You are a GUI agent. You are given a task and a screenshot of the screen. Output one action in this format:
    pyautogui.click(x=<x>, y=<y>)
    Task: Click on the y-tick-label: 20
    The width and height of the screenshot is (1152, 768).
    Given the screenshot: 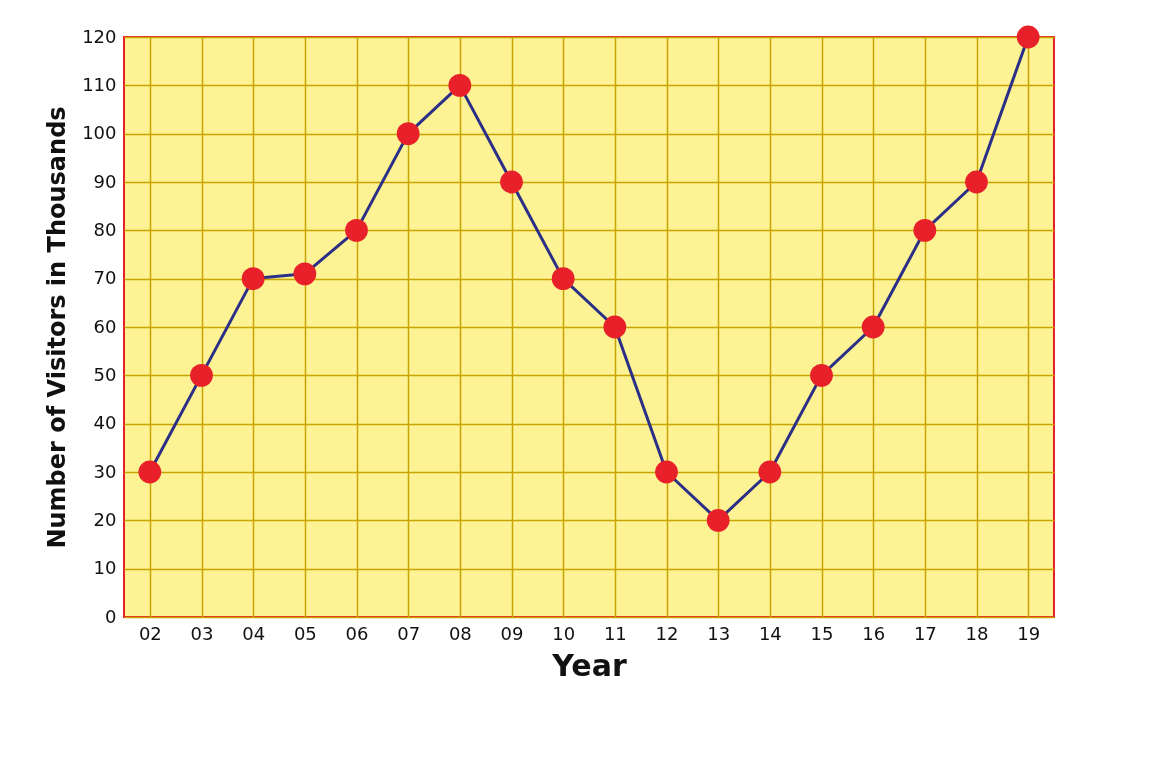 What is the action you would take?
    pyautogui.click(x=105, y=519)
    